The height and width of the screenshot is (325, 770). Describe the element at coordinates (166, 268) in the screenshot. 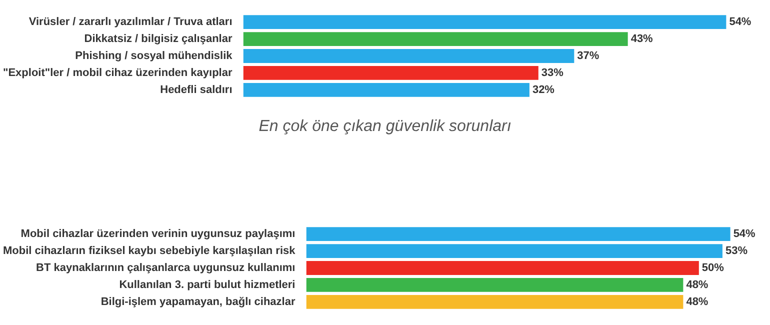

I see `y-tick-label: BT kaynaklarının çalışanlarca uygunsuz kullanımı` at that location.